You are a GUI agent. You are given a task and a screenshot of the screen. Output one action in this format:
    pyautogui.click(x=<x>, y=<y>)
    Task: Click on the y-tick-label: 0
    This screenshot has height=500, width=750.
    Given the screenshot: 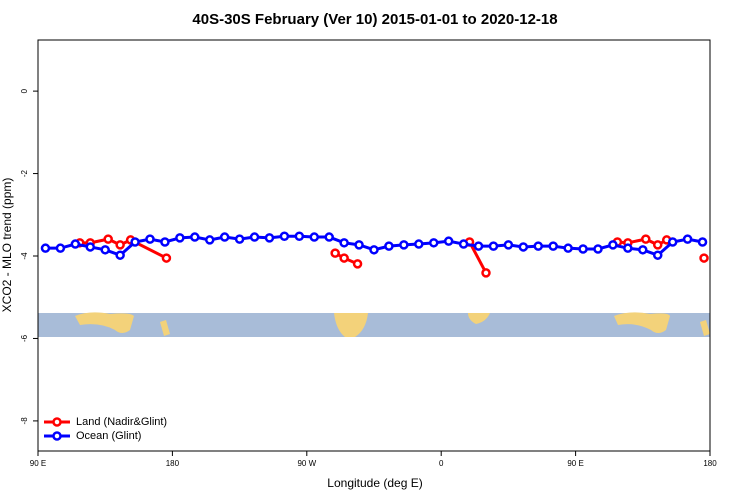 What is the action you would take?
    pyautogui.click(x=24, y=90)
    